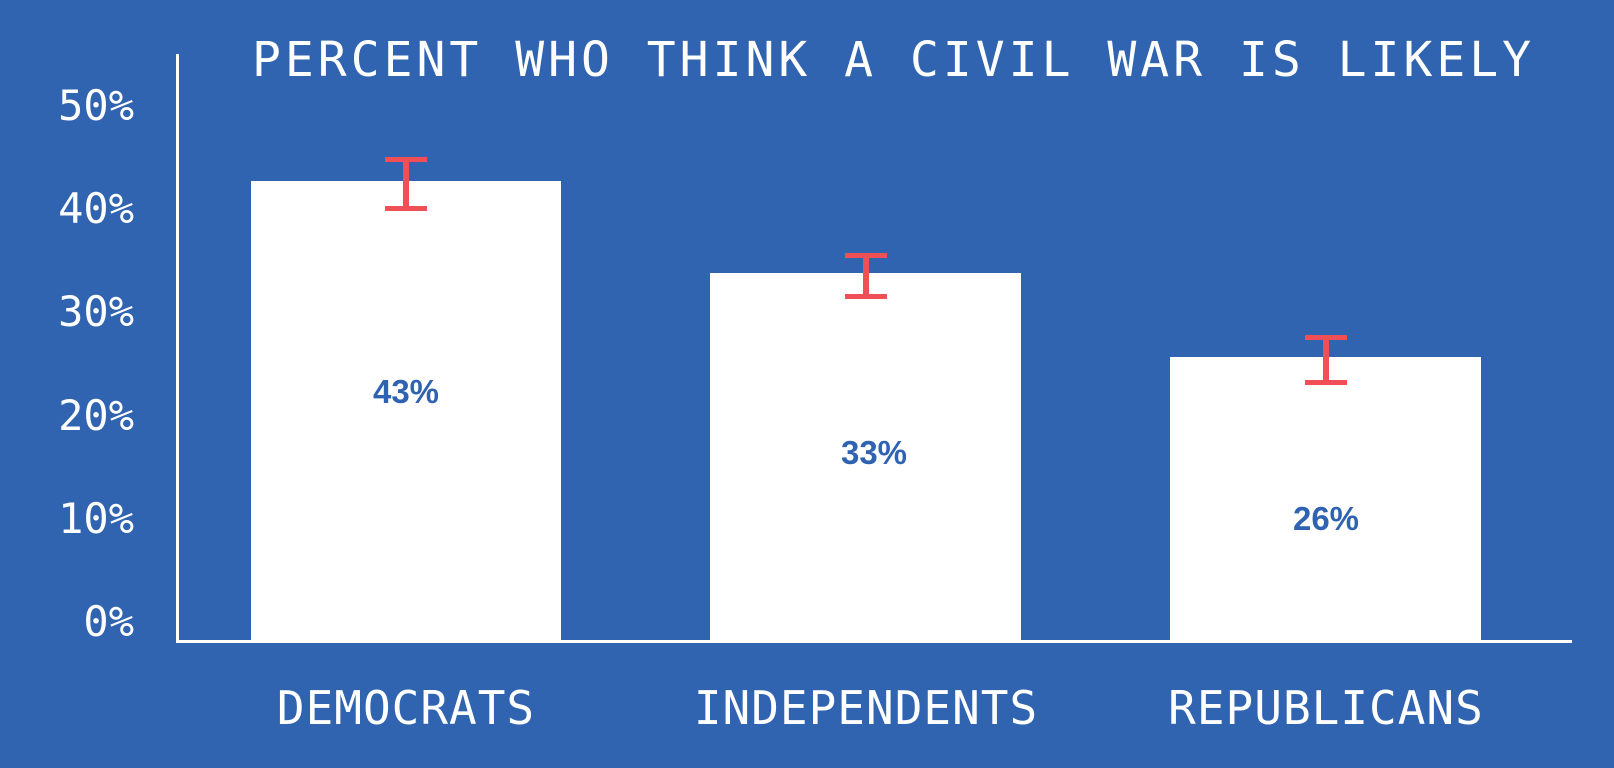 The height and width of the screenshot is (768, 1614). What do you see at coordinates (866, 708) in the screenshot?
I see `category-label-independents: INDEPENDENTS` at bounding box center [866, 708].